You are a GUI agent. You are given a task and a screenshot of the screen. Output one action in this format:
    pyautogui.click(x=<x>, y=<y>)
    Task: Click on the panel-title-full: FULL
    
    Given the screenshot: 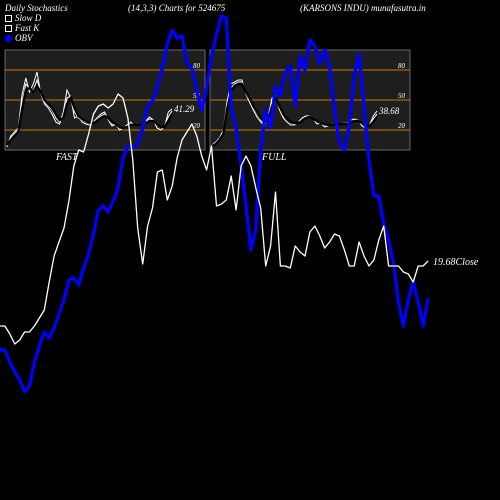 What is the action you would take?
    pyautogui.click(x=274, y=157)
    